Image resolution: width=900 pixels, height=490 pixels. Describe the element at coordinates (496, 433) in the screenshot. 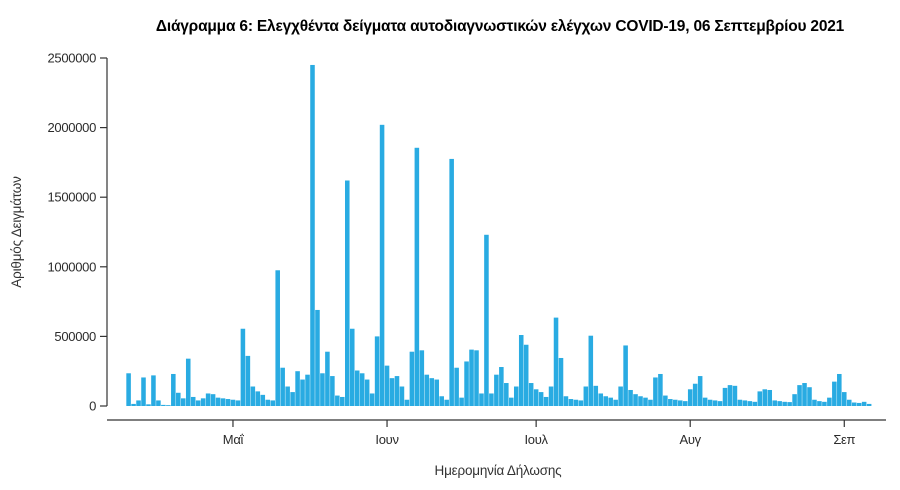

I see `x-axis: Μαΐ Ιουν Ιουλ Αυγ Σεπ` at that location.